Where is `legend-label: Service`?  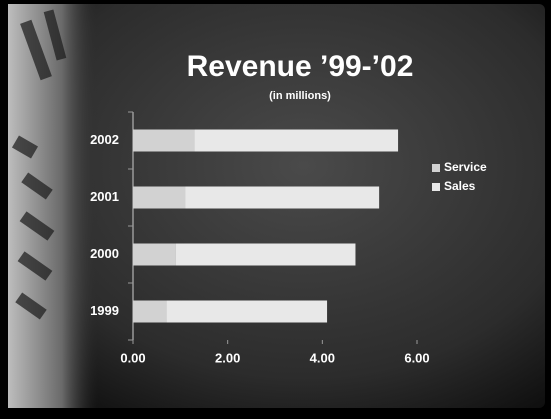 legend-label: Service is located at coordinates (465, 167).